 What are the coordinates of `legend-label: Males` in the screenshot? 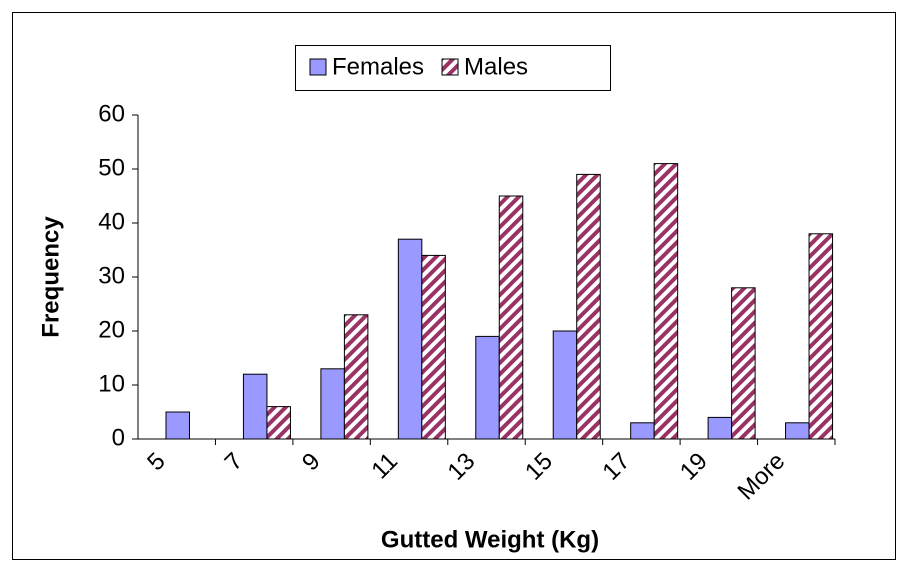 It's located at (496, 66).